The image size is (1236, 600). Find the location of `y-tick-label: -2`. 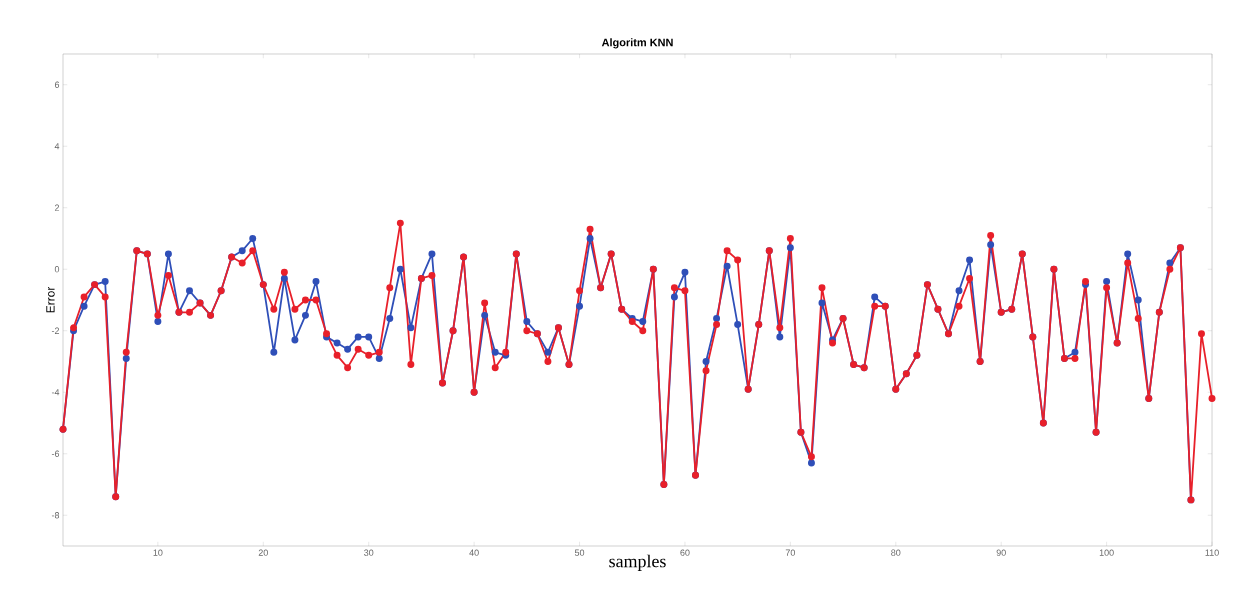

y-tick-label: -2 is located at coordinates (55, 330).